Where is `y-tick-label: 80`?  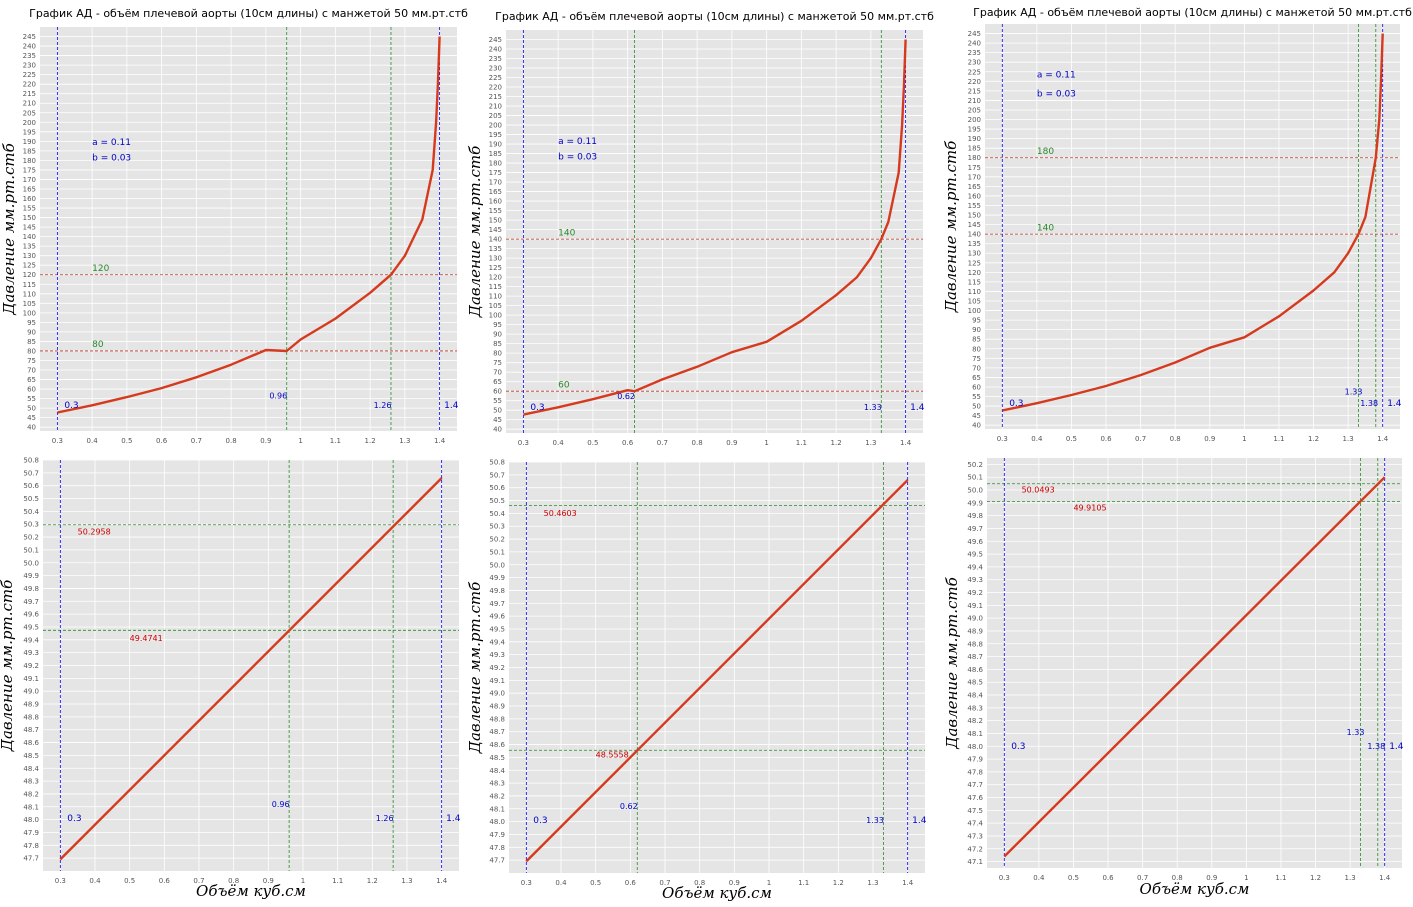
y-tick-label: 80 is located at coordinates (497, 354).